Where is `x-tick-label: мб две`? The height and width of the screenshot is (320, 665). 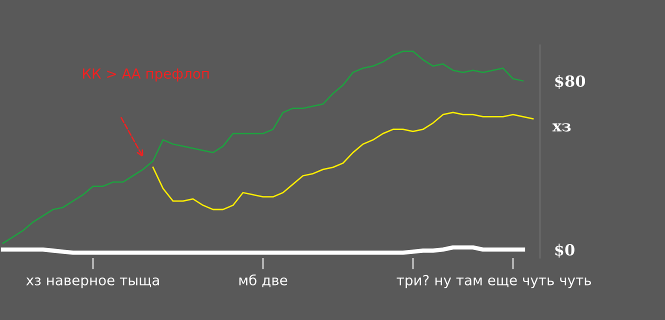 x-tick-label: мб две is located at coordinates (263, 281).